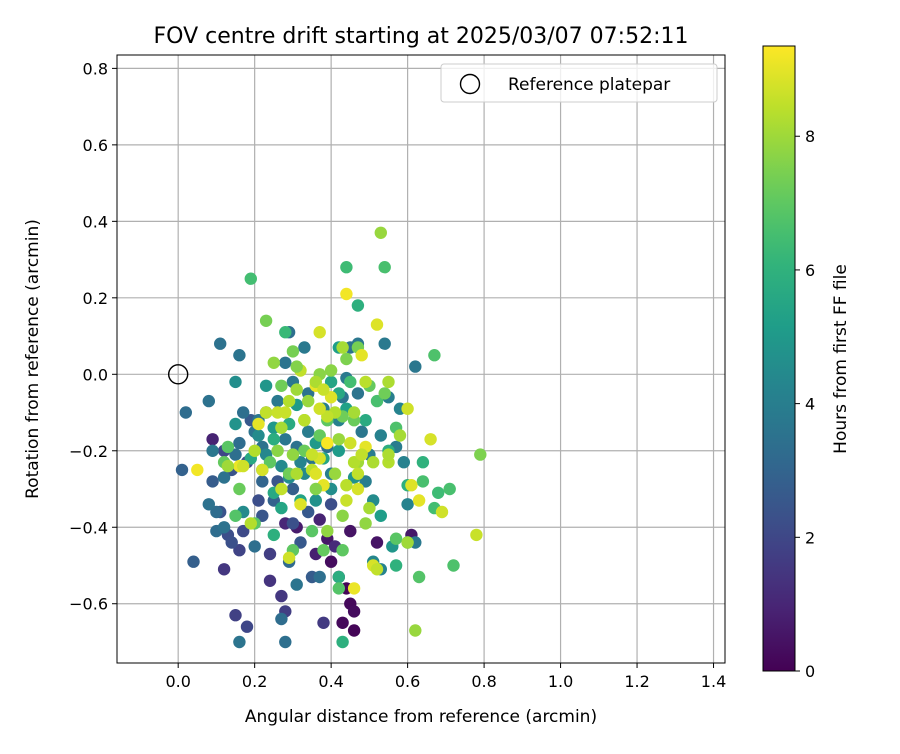 The height and width of the screenshot is (754, 900). Describe the element at coordinates (88, 451) in the screenshot. I see `y-tick-label: −0.2` at that location.